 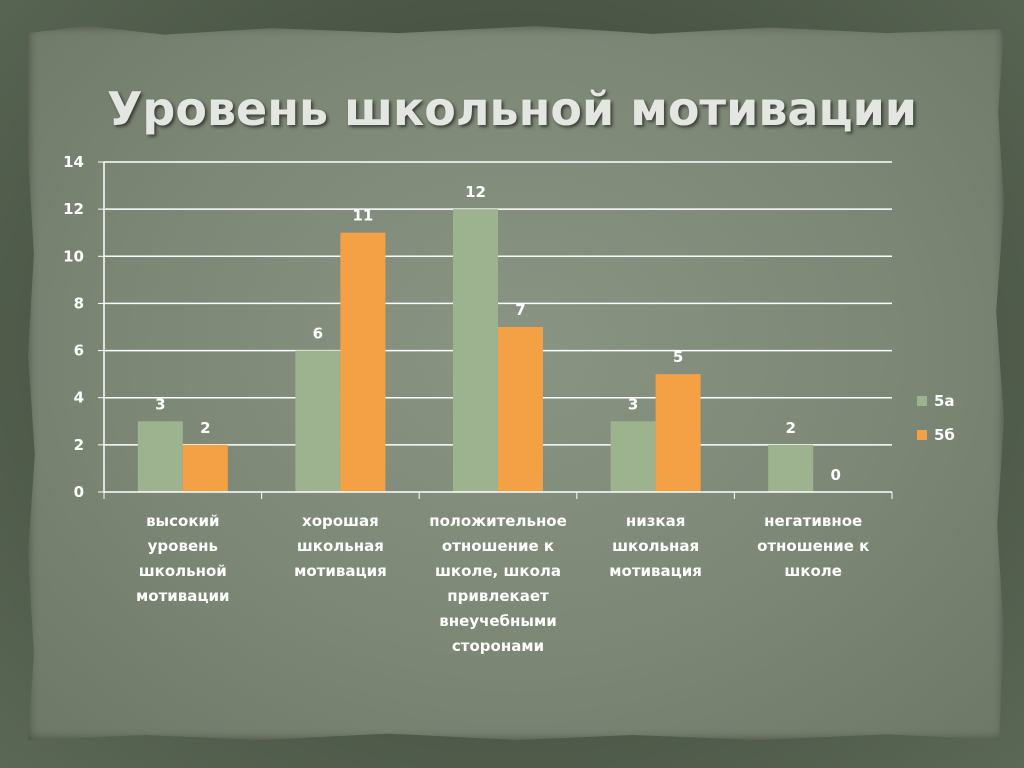 I want to click on x-category-label-line: школе, so click(x=813, y=571).